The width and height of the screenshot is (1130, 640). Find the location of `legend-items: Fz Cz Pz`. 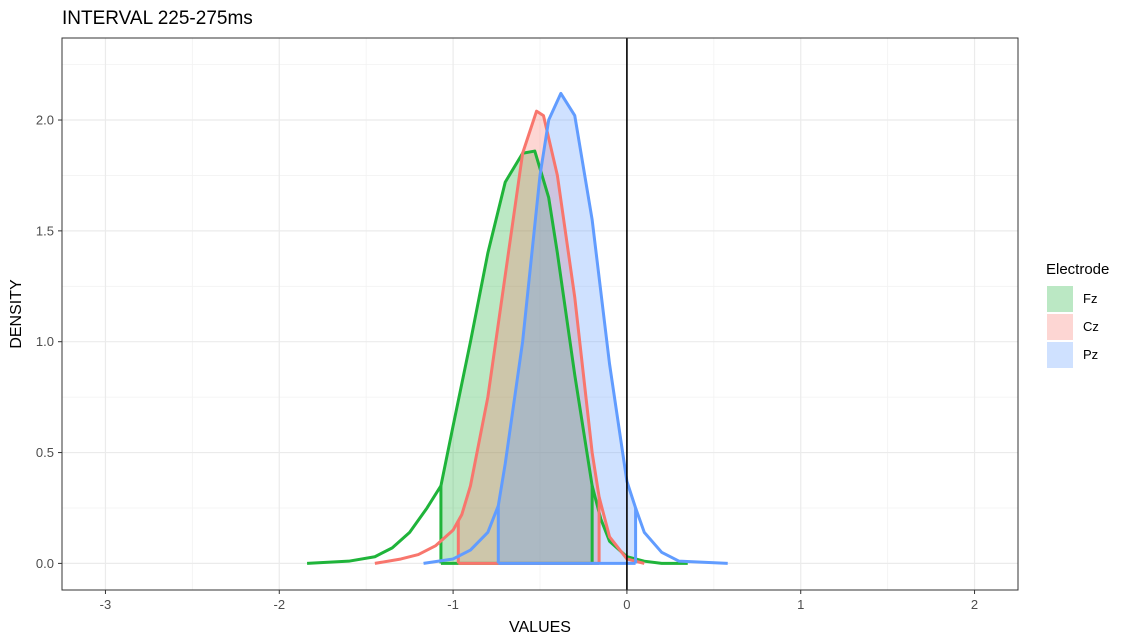

legend-items: Fz Cz Pz is located at coordinates (1073, 327).